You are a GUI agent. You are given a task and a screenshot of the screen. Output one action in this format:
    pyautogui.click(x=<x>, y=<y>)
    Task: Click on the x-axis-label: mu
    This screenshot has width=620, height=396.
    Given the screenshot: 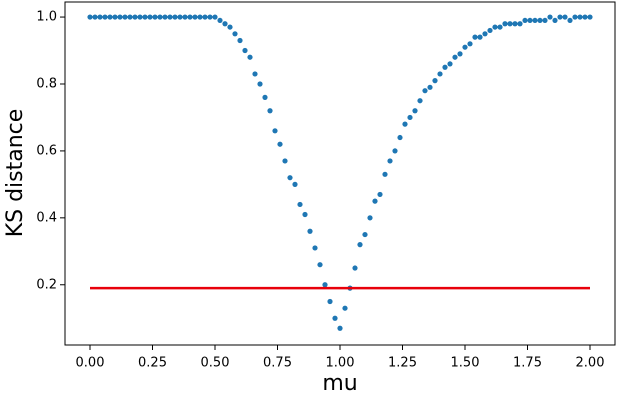 What is the action you would take?
    pyautogui.click(x=339, y=383)
    